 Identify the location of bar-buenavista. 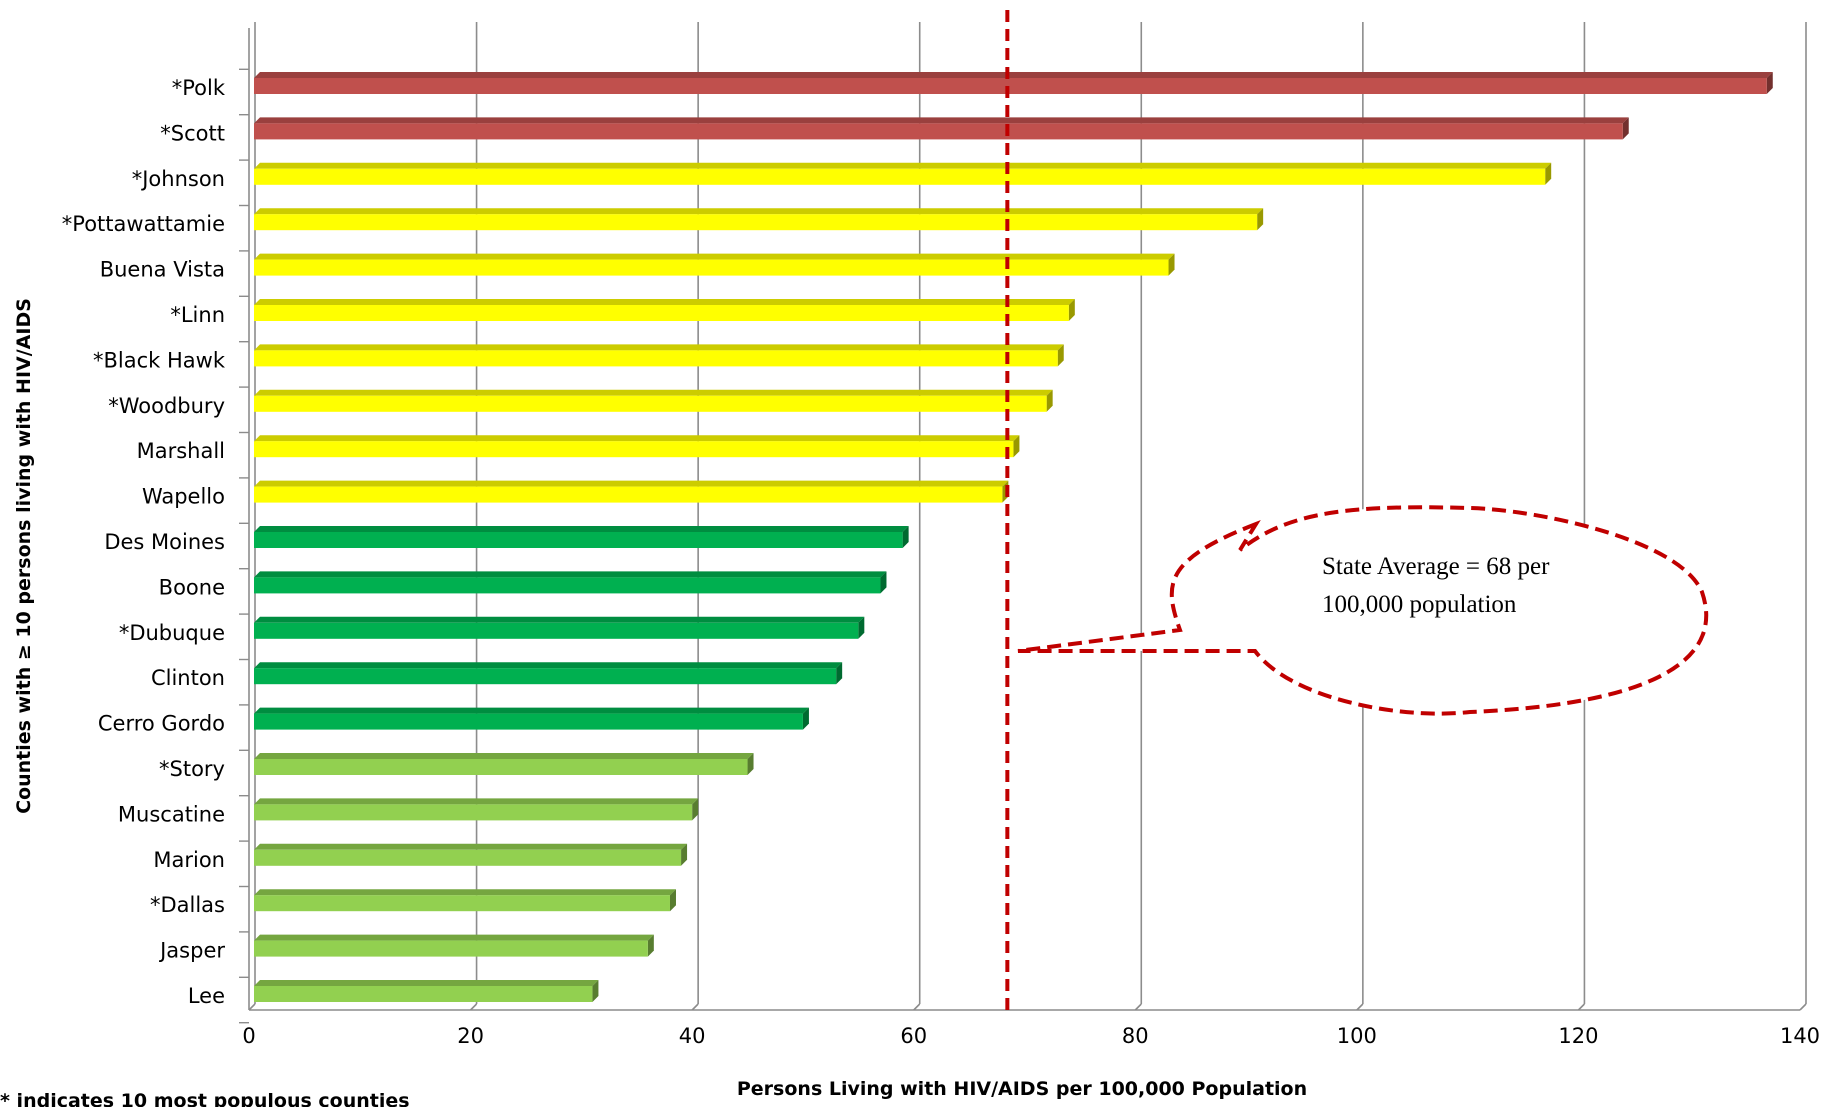
(714, 264).